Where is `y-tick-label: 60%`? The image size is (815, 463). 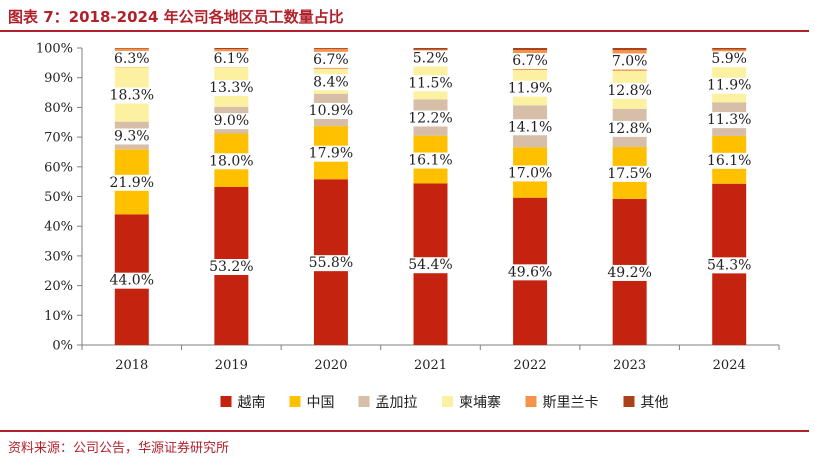 y-tick-label: 60% is located at coordinates (58, 167).